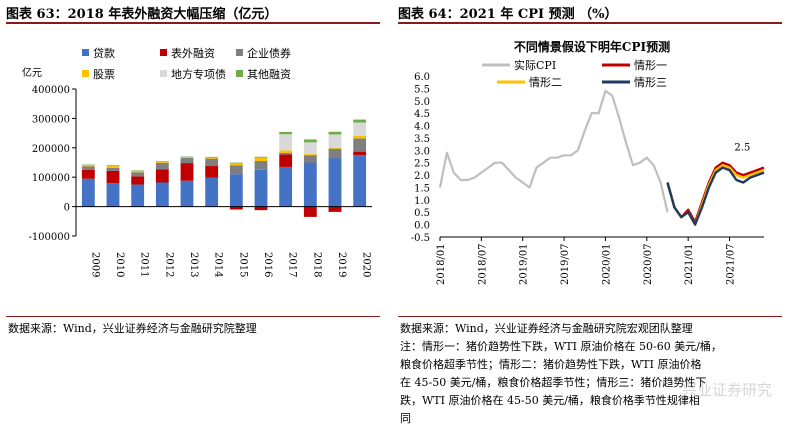 This screenshot has height=428, width=786. What do you see at coordinates (422, 201) in the screenshot?
I see `y-tick-label: 1.0` at bounding box center [422, 201].